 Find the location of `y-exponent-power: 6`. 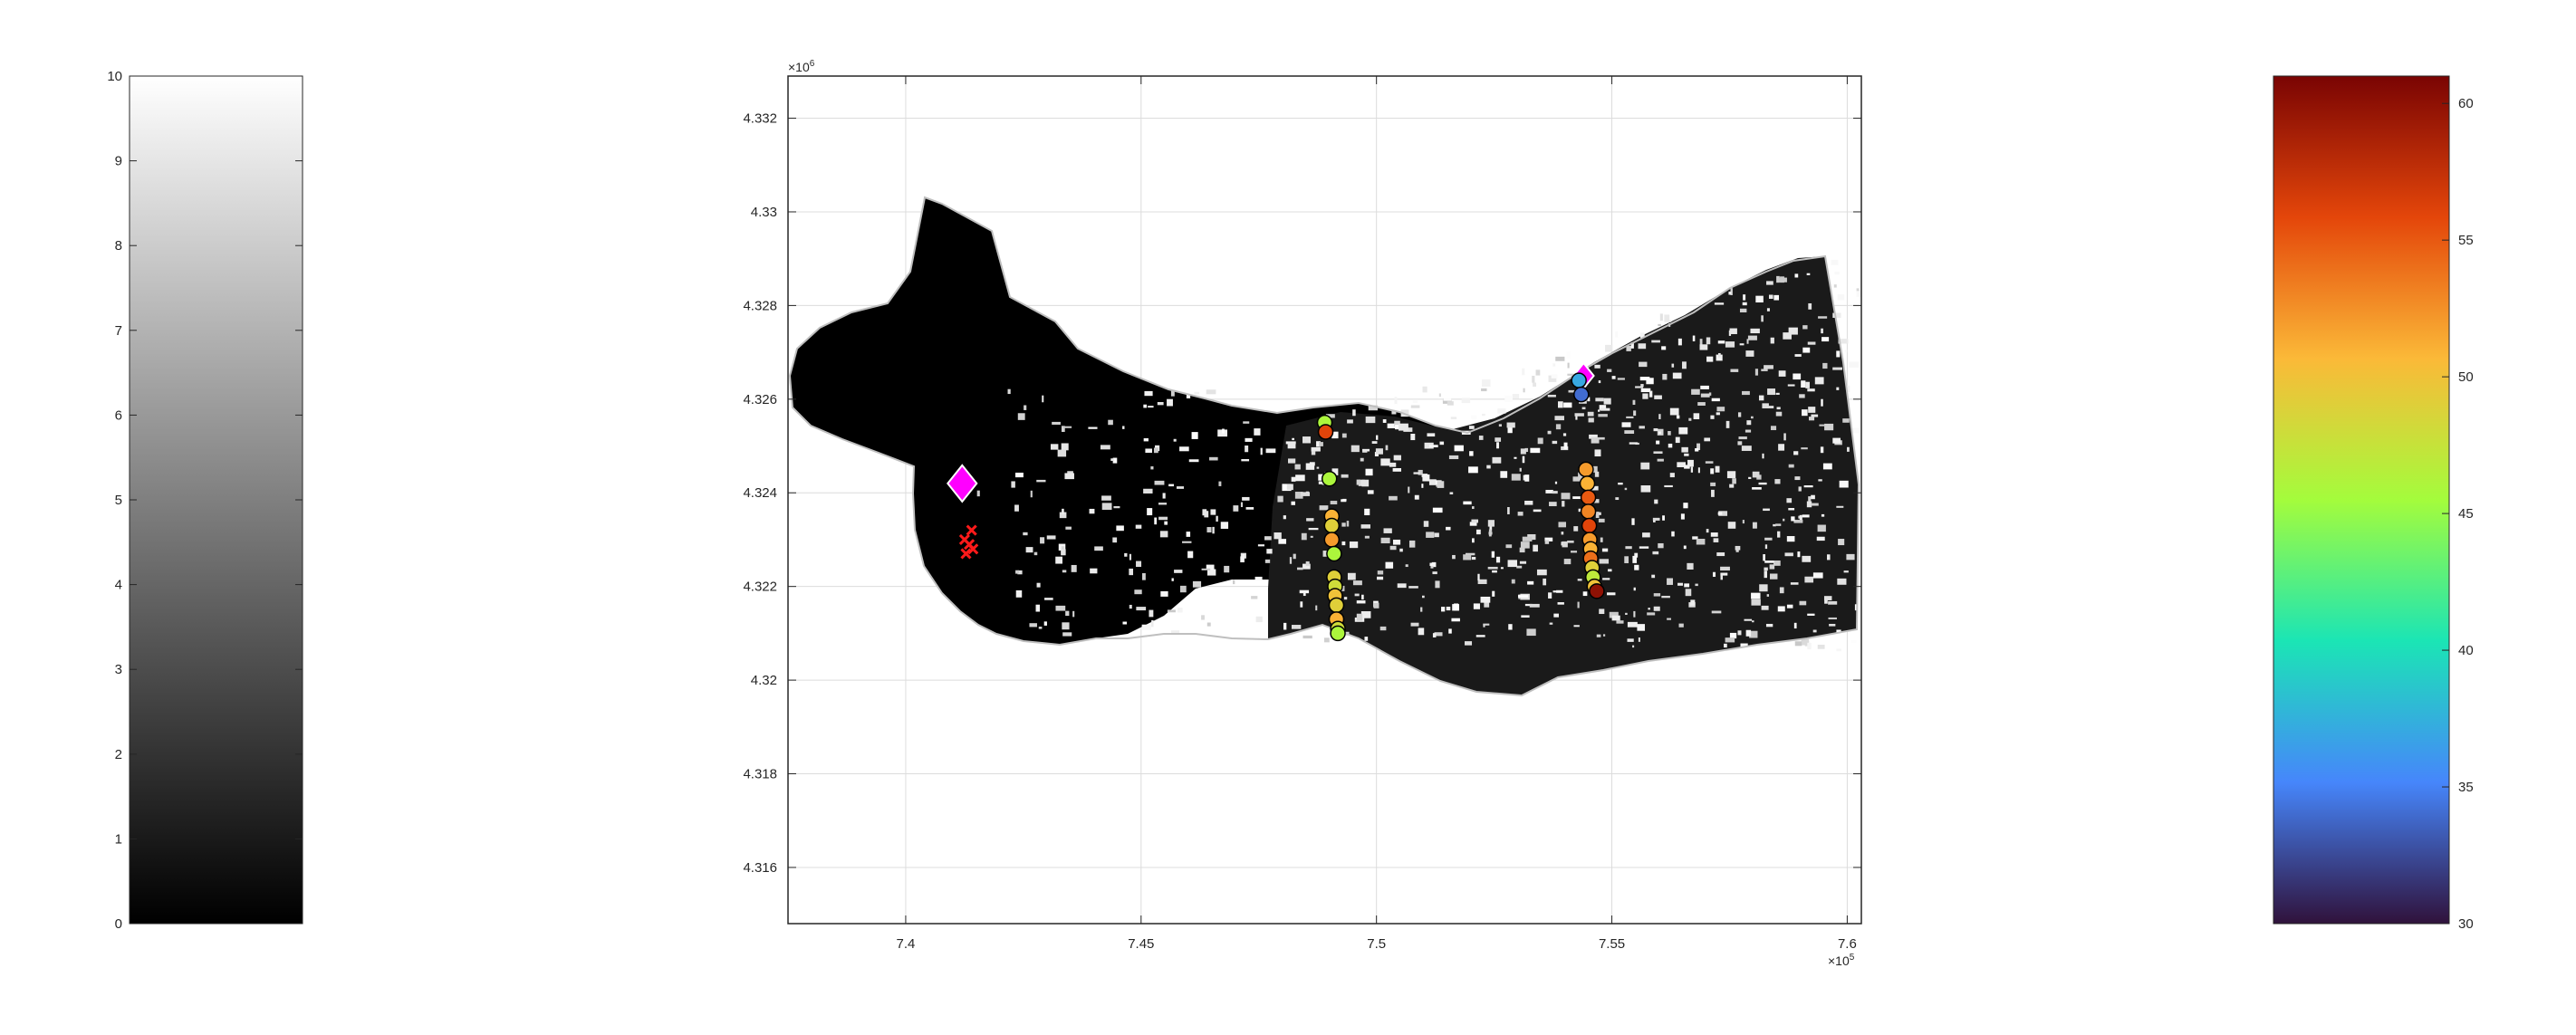

y-exponent-power: 6 is located at coordinates (812, 64).